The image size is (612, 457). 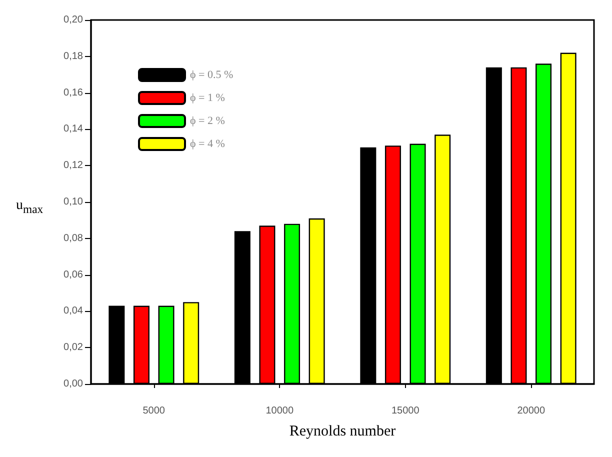 What do you see at coordinates (280, 411) in the screenshot?
I see `x-tick-label: 10000` at bounding box center [280, 411].